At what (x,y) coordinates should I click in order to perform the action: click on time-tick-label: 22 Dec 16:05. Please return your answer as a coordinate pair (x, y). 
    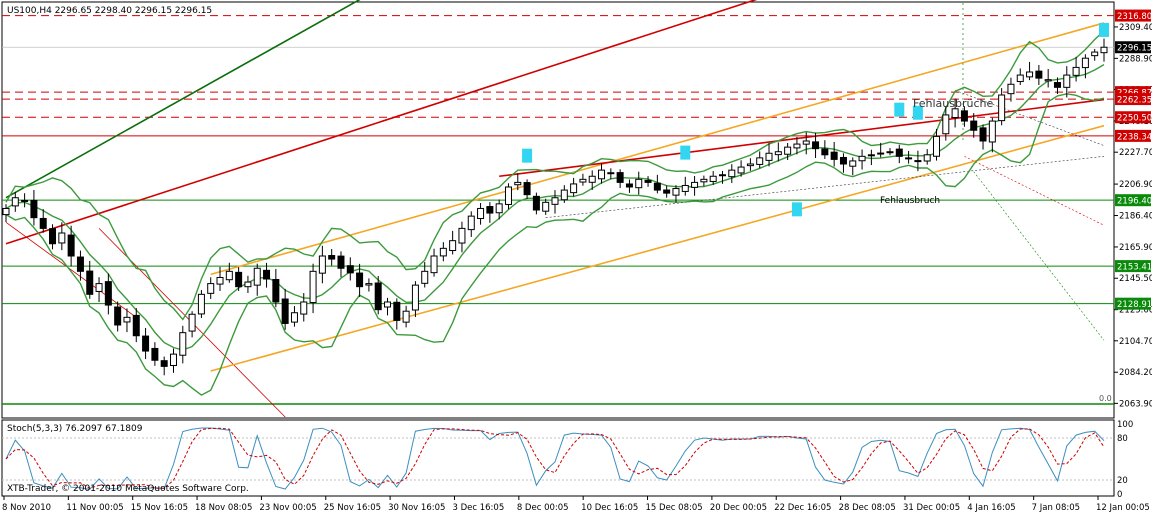
    Looking at the image, I should click on (802, 508).